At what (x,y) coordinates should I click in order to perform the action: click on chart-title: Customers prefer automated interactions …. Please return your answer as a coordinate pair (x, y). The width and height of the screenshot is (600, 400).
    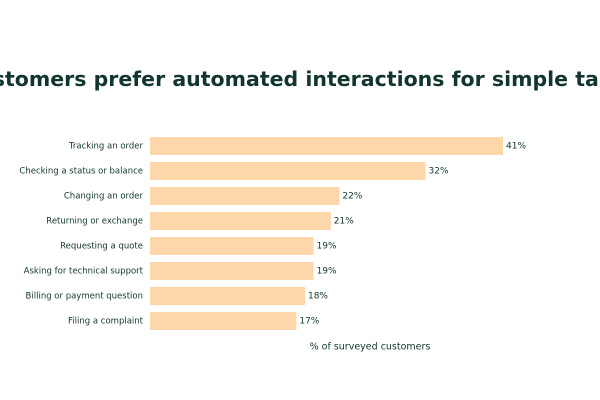
    Looking at the image, I should click on (300, 79).